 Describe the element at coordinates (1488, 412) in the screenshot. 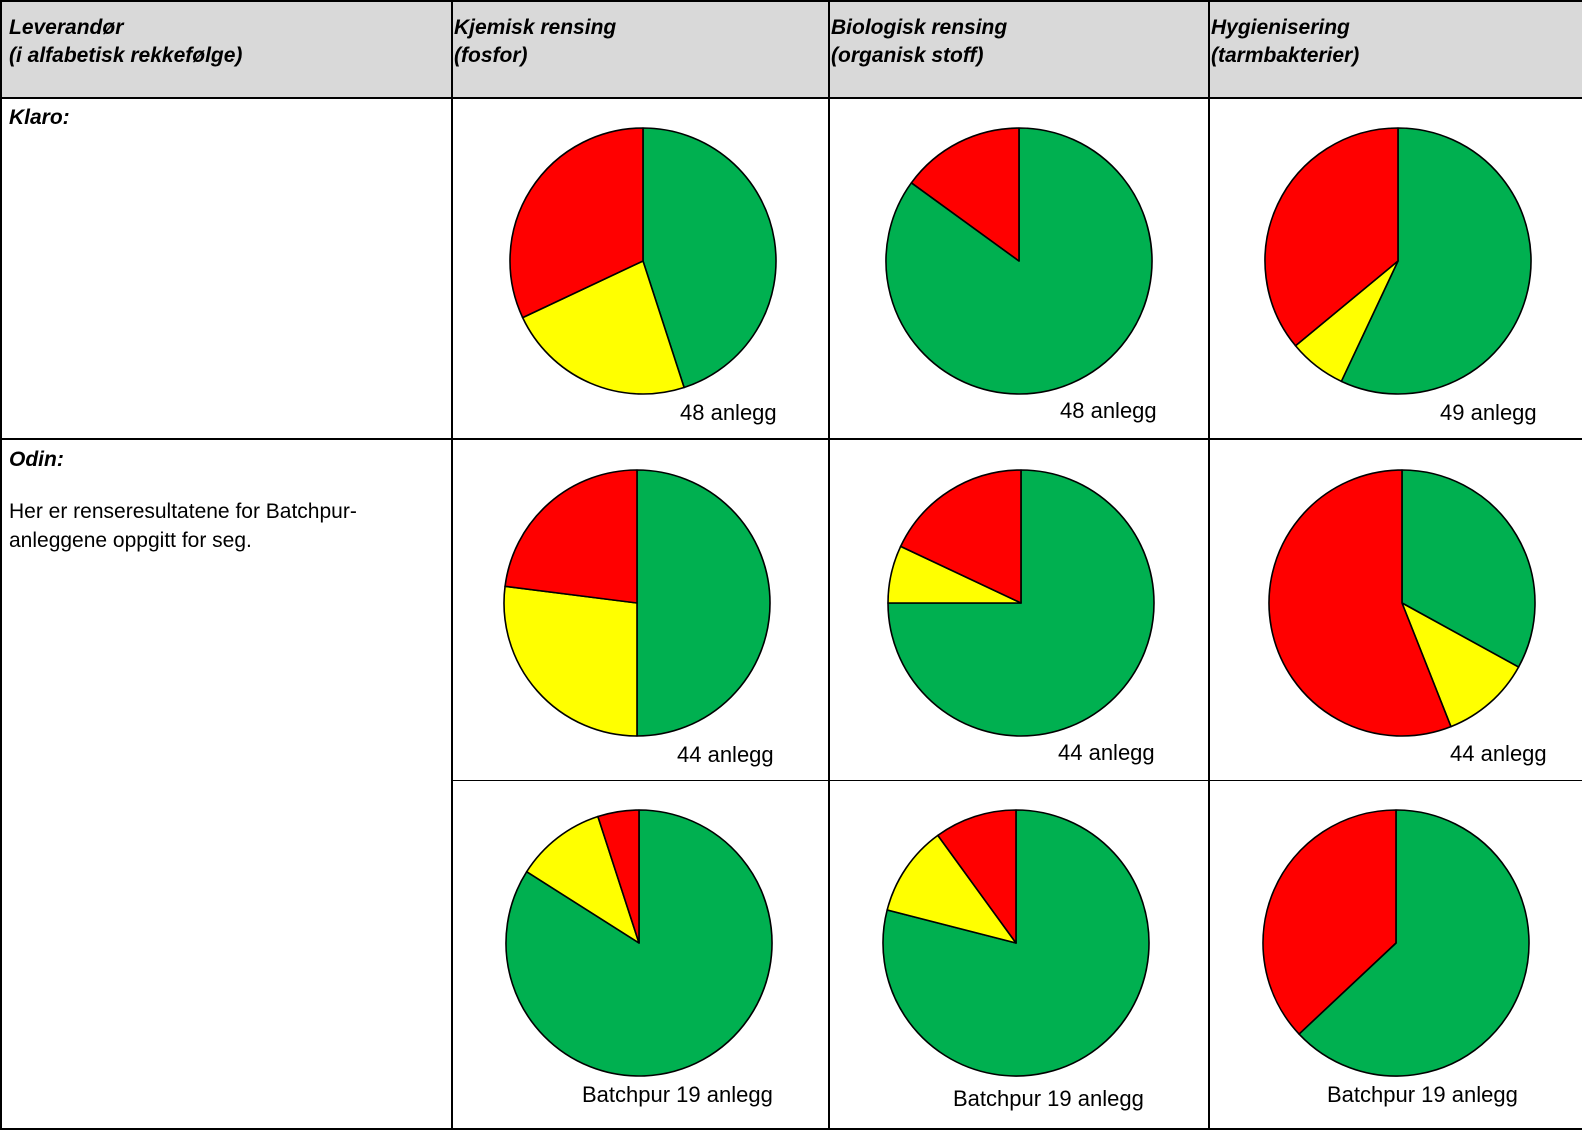

I see `plant-count-label: 49 anlegg` at that location.